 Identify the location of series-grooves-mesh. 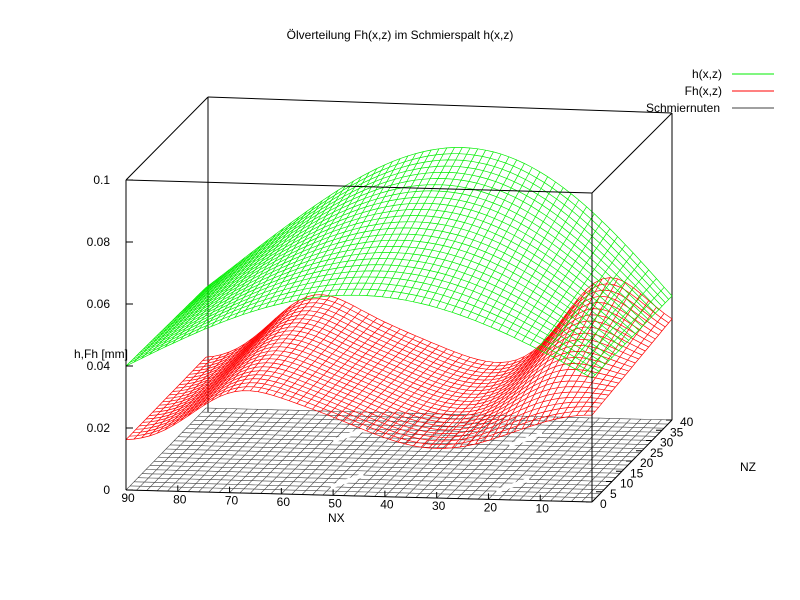
(399, 455).